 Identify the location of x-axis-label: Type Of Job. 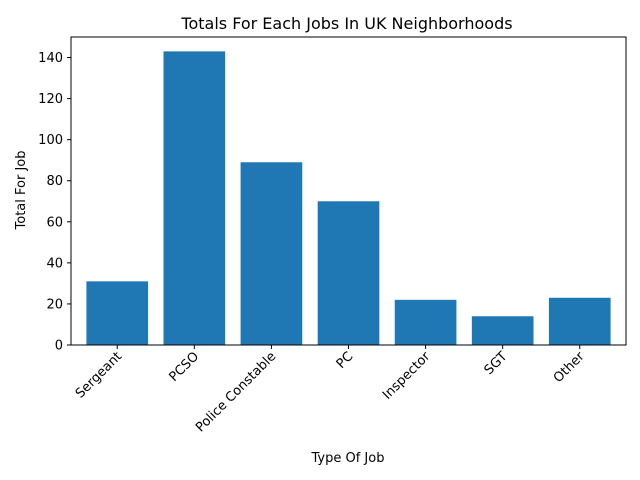
(348, 458).